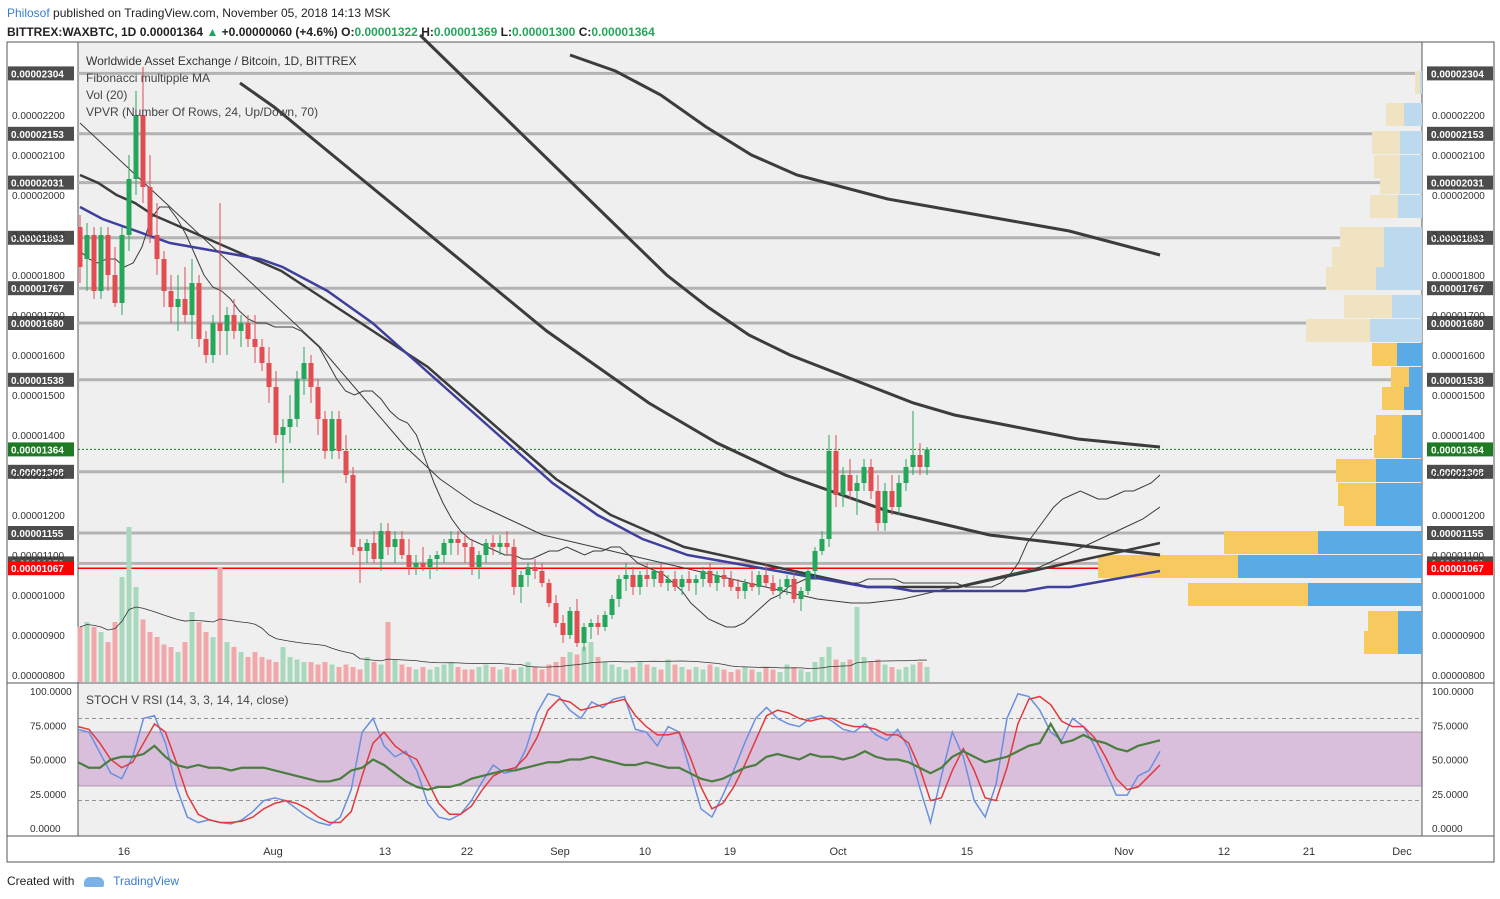  I want to click on current-price-tag-right-text: 0.00001364, so click(1457, 450).